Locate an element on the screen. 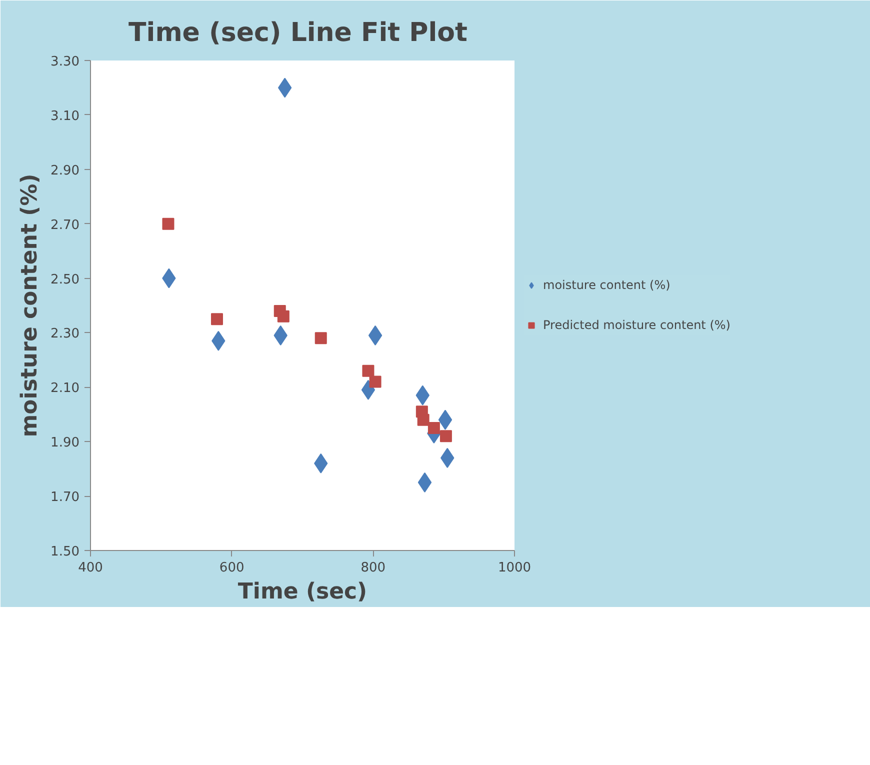  x-tick-label: 600 is located at coordinates (231, 568).